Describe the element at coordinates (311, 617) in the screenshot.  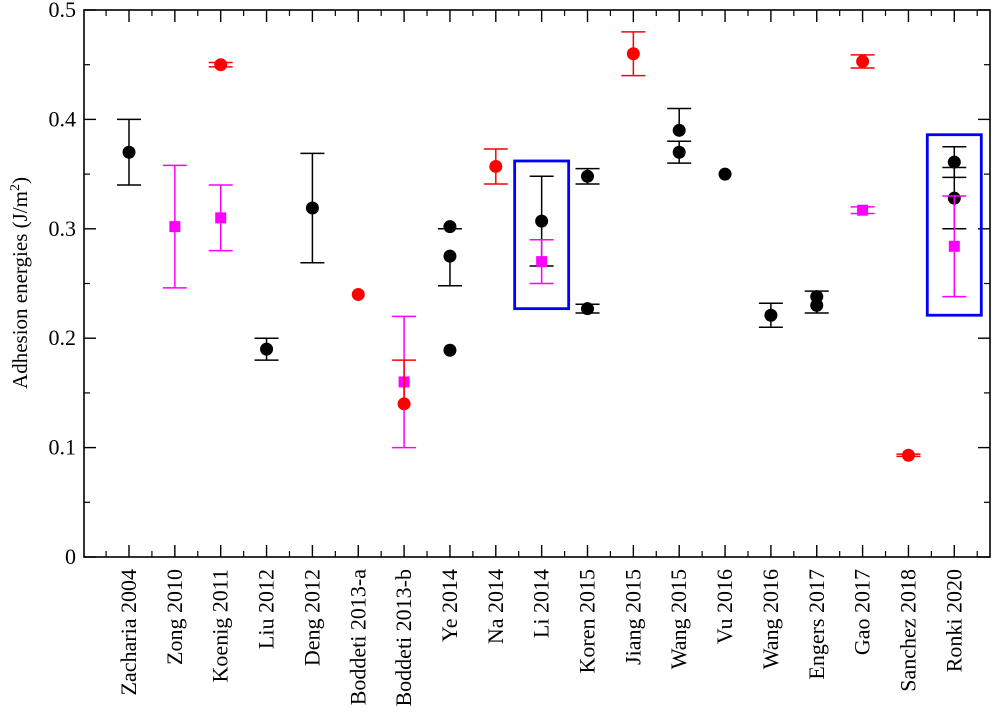
I see `x-tick-label: Deng 2012` at that location.